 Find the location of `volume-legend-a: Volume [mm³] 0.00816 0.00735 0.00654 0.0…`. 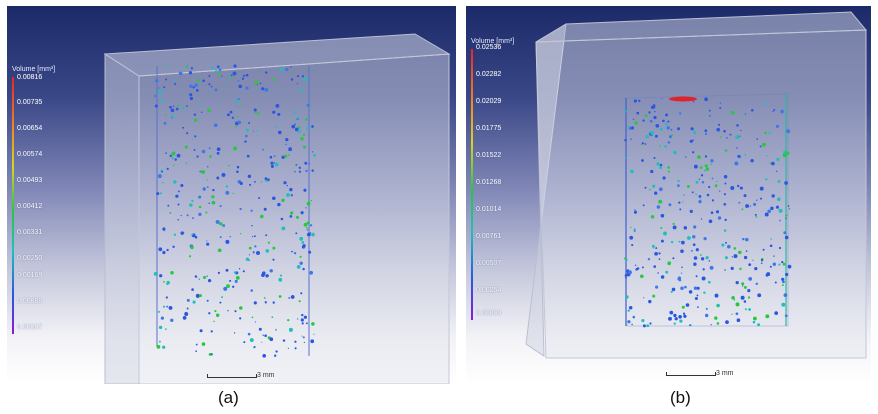

volume-legend-a: Volume [mm³] 0.00816 0.00735 0.00654 0.0… is located at coordinates (32, 200).